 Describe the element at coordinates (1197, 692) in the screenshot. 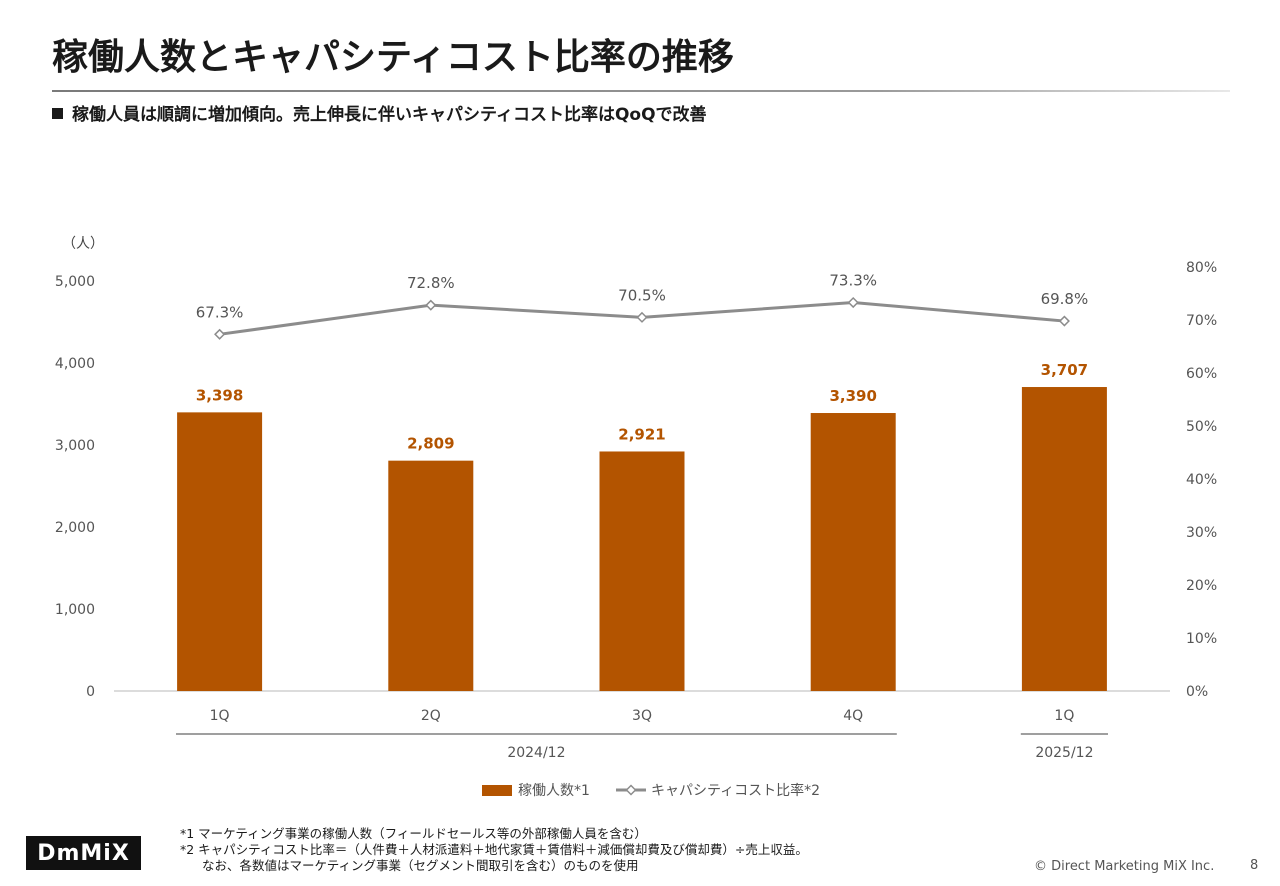

I see `right-axis-tick-label: 0%` at that location.